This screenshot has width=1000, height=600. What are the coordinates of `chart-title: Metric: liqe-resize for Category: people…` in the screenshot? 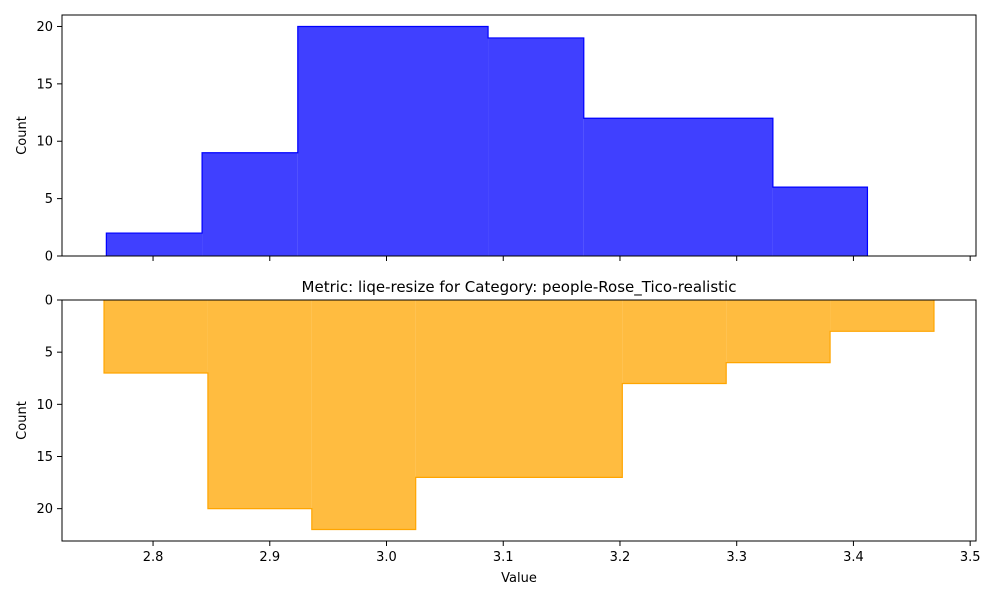 It's located at (519, 287).